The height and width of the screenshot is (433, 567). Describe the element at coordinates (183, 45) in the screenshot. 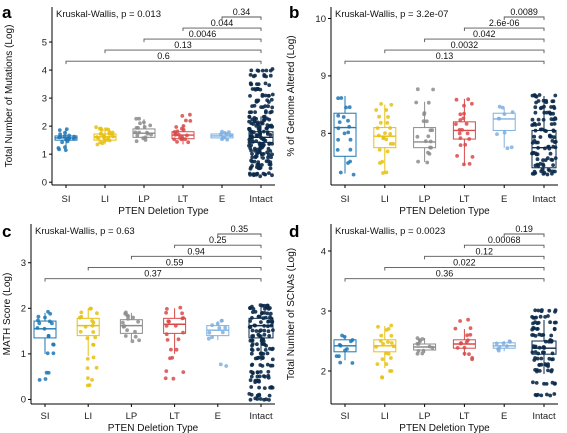

I see `comparison-p-value: 0.13` at that location.